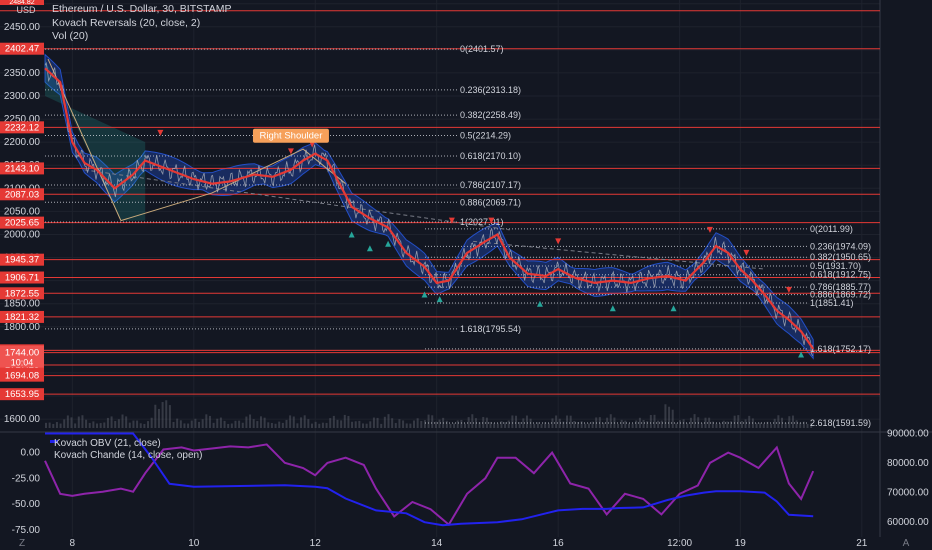  Describe the element at coordinates (840, 295) in the screenshot. I see `fib-level-label: 0.886(1869.72)` at that location.